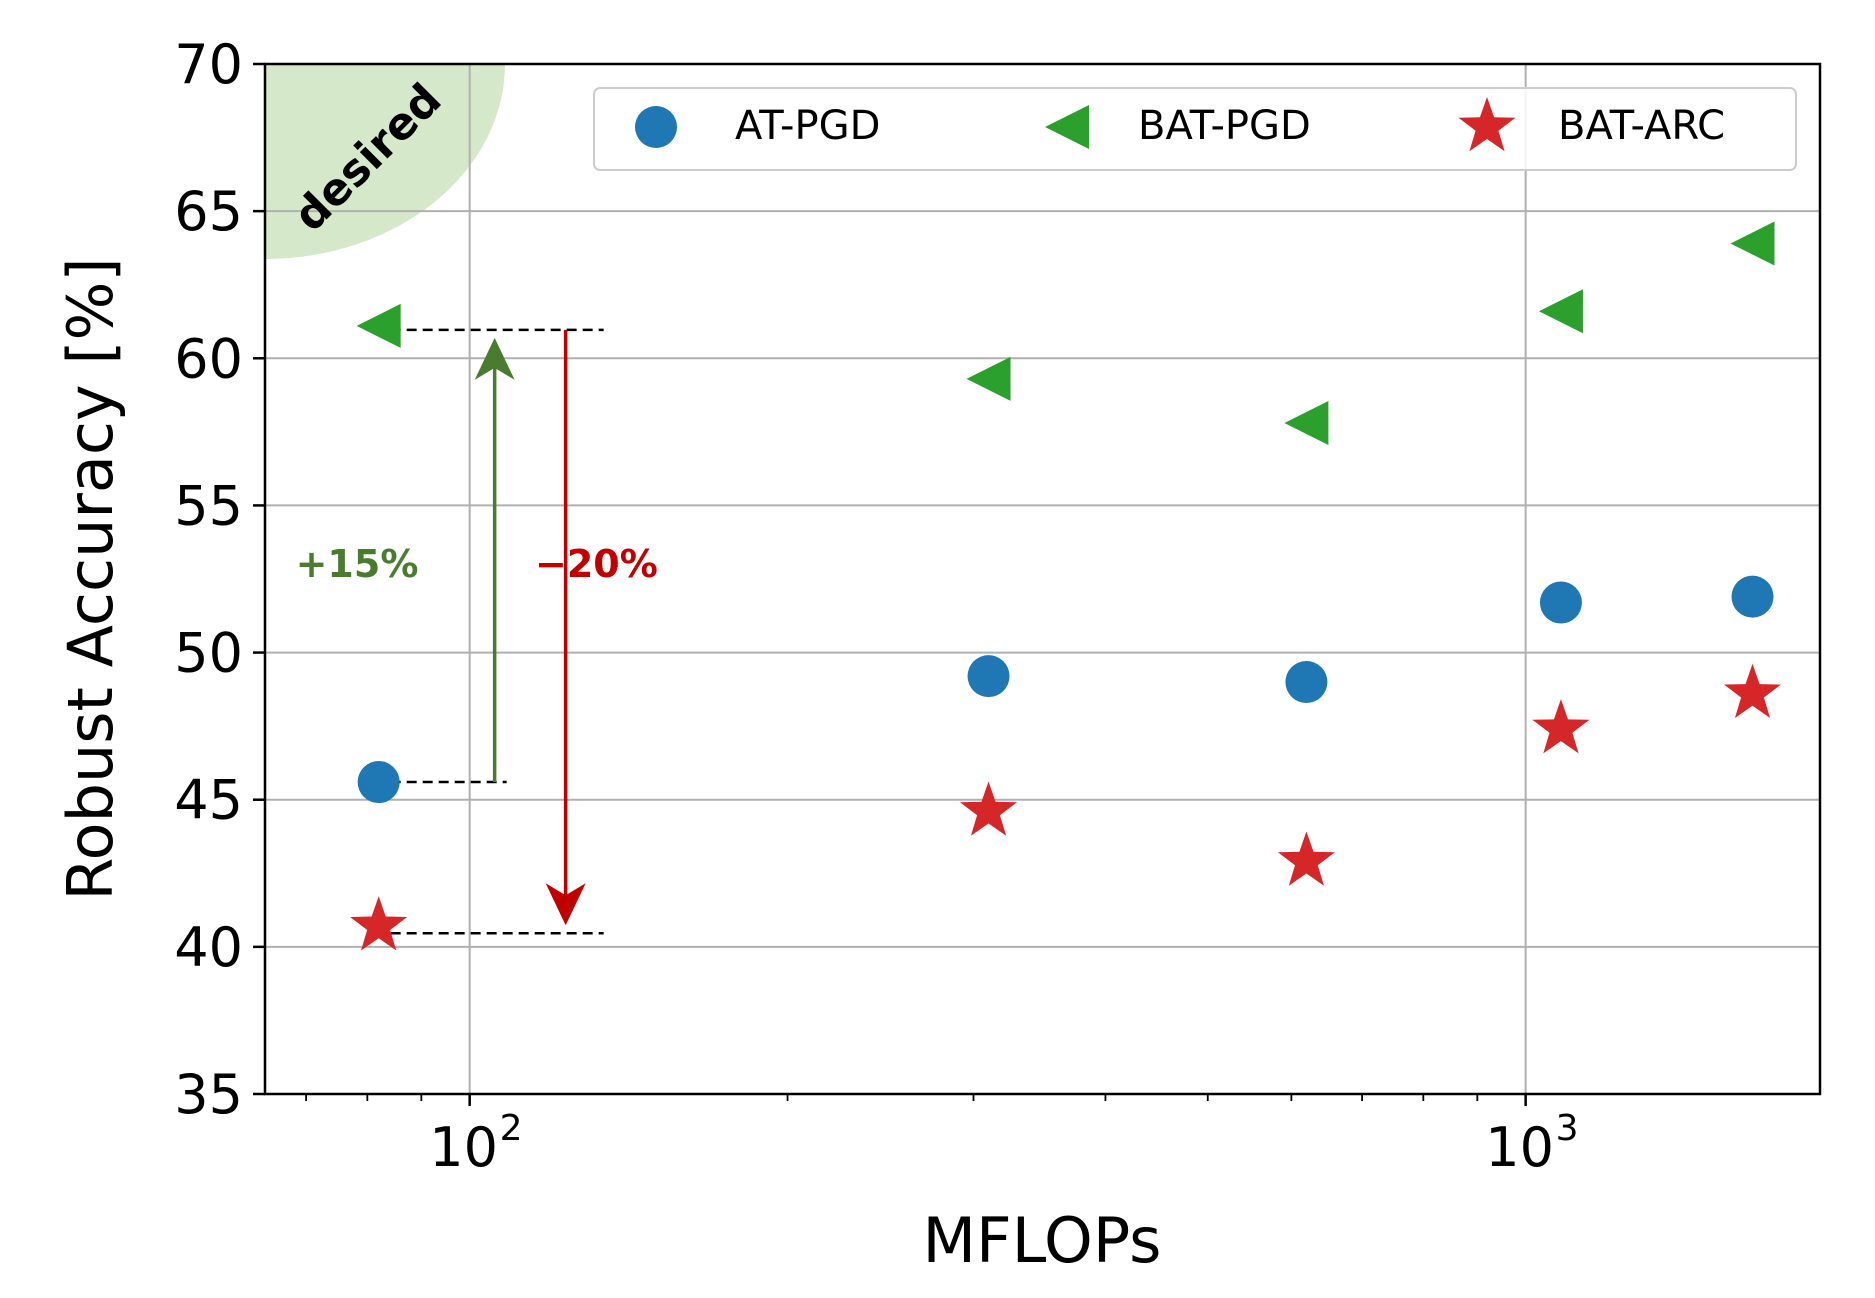  What do you see at coordinates (596, 564) in the screenshot?
I see `drop-label: −20%` at bounding box center [596, 564].